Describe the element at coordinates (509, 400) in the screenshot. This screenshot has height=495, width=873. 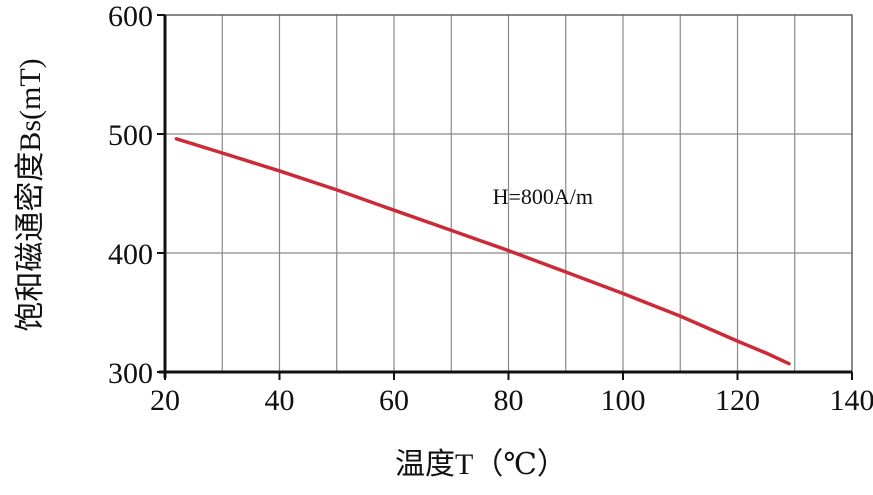
I see `x-tick-label: 80` at that location.